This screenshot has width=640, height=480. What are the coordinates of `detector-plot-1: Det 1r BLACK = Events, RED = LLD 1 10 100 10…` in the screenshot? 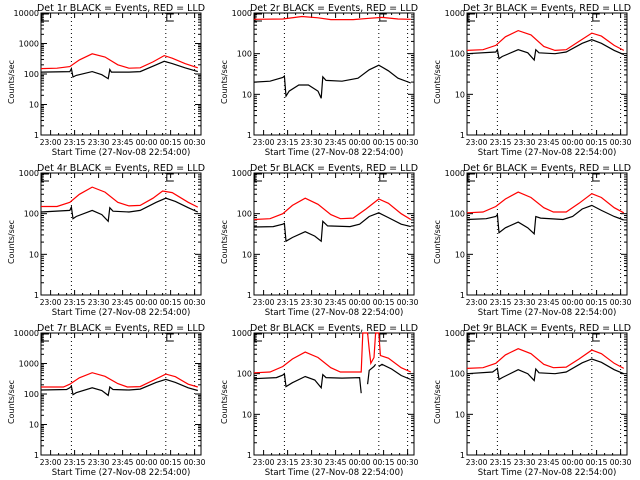 It's located at (106, 80).